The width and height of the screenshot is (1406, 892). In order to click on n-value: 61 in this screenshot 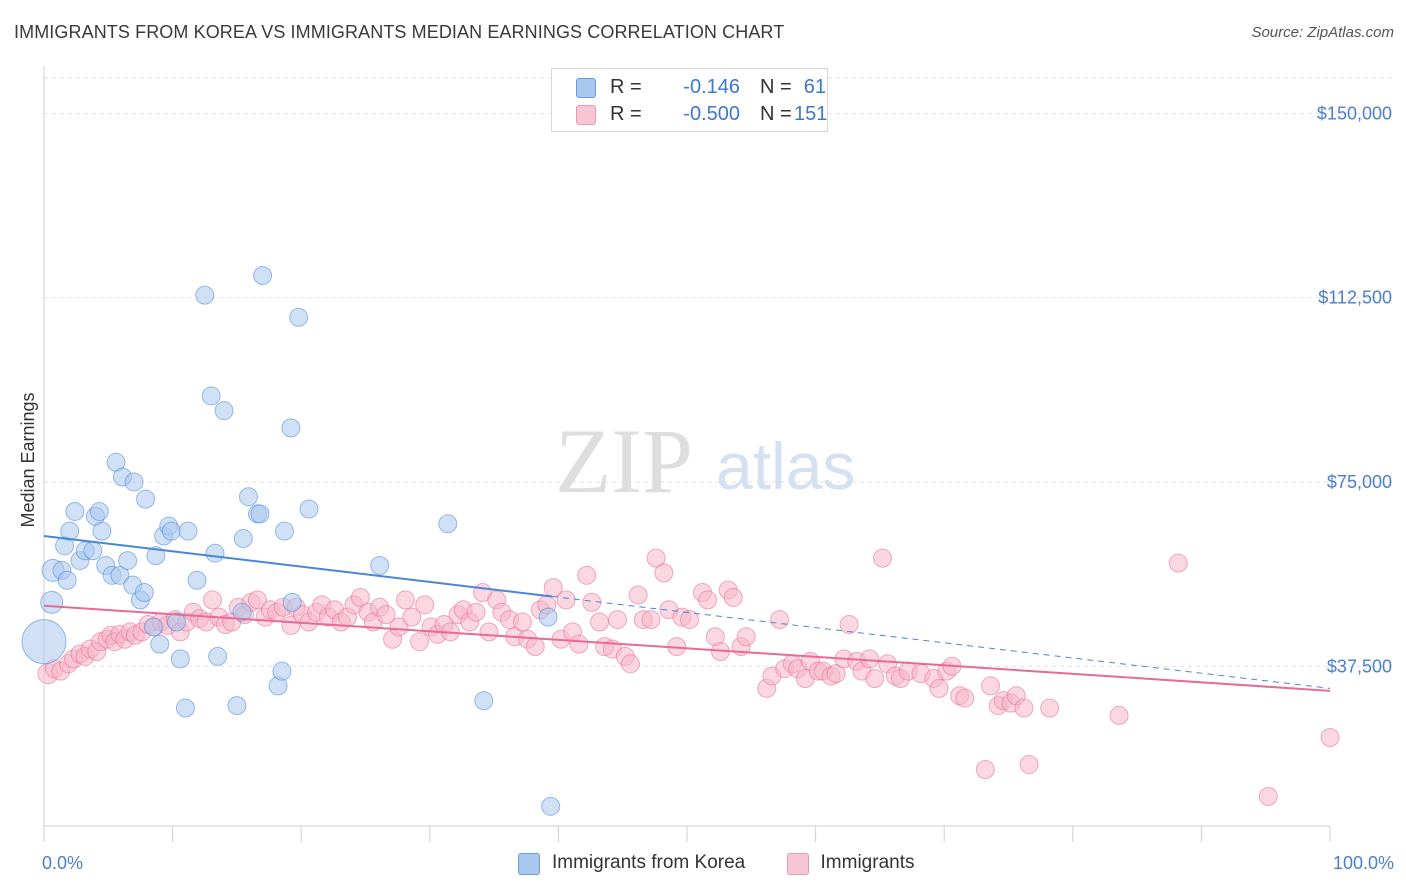, I will do `click(814, 87)`.